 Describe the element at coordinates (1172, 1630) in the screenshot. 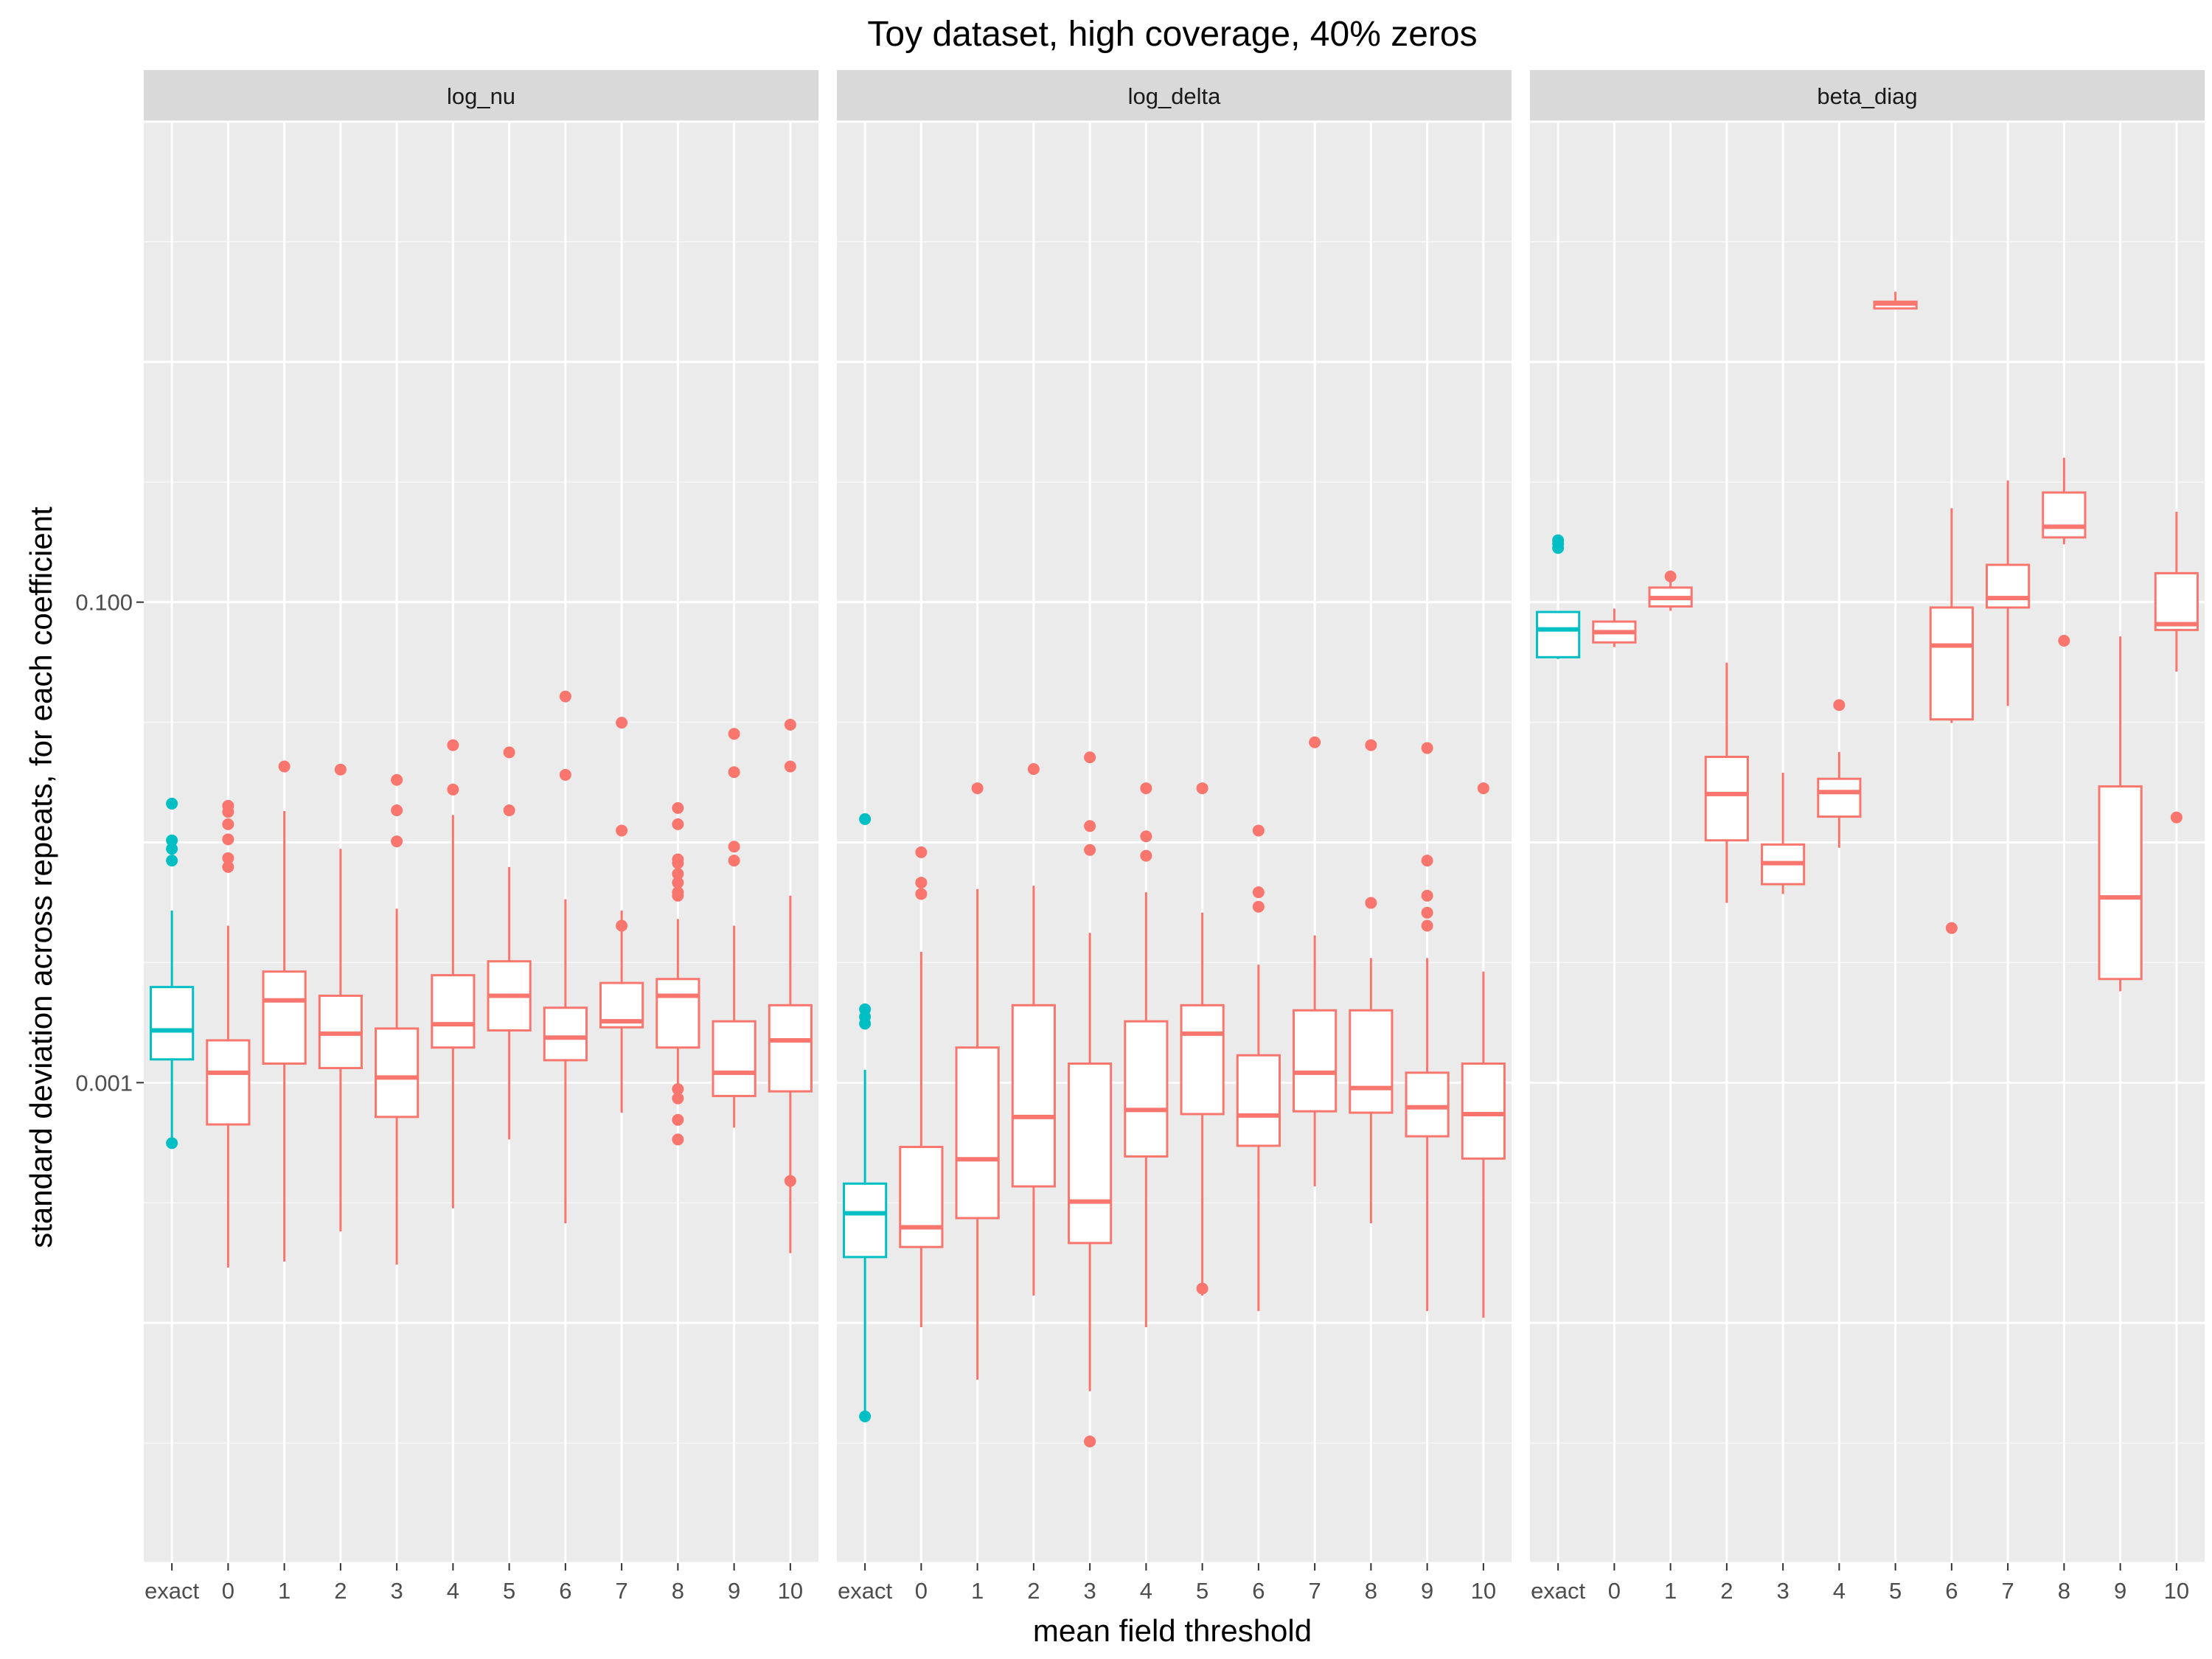

I see `x-axis-title: mean field threshold` at that location.